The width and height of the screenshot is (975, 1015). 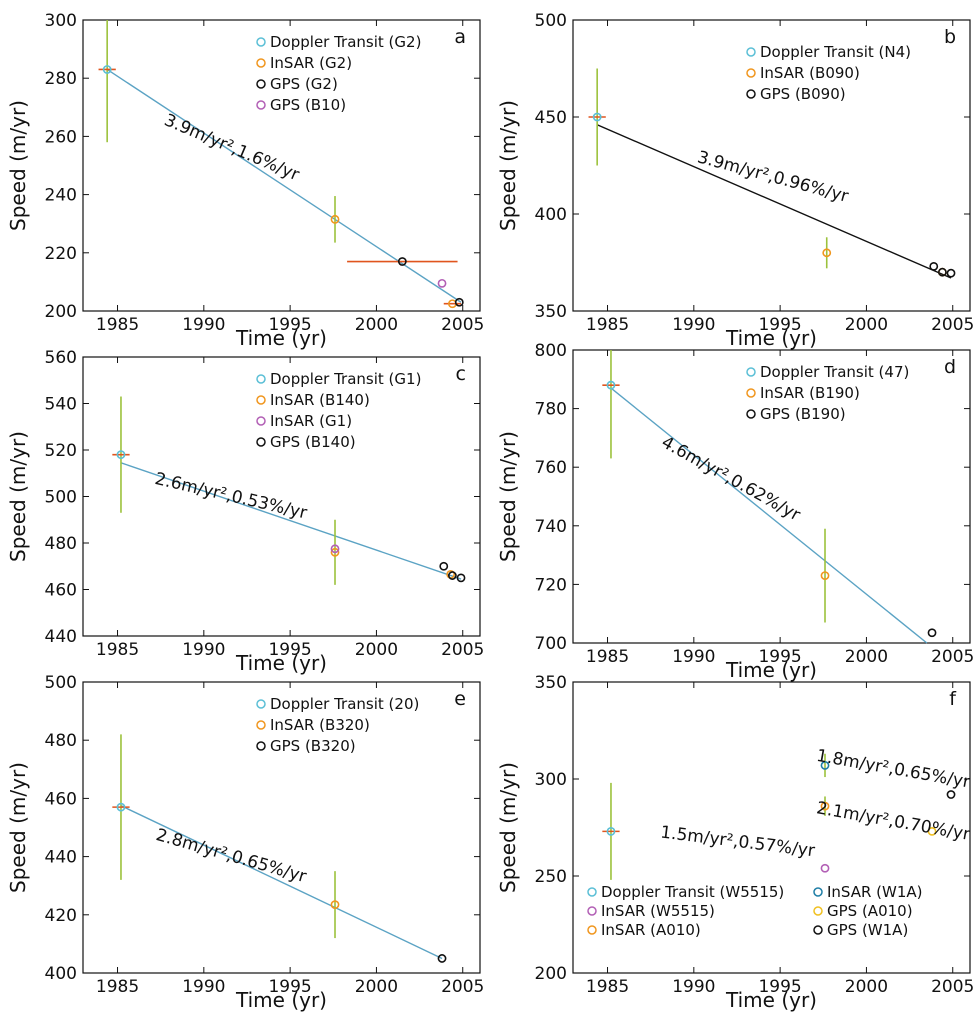 What do you see at coordinates (551, 877) in the screenshot?
I see `y-tick-label: 250` at bounding box center [551, 877].